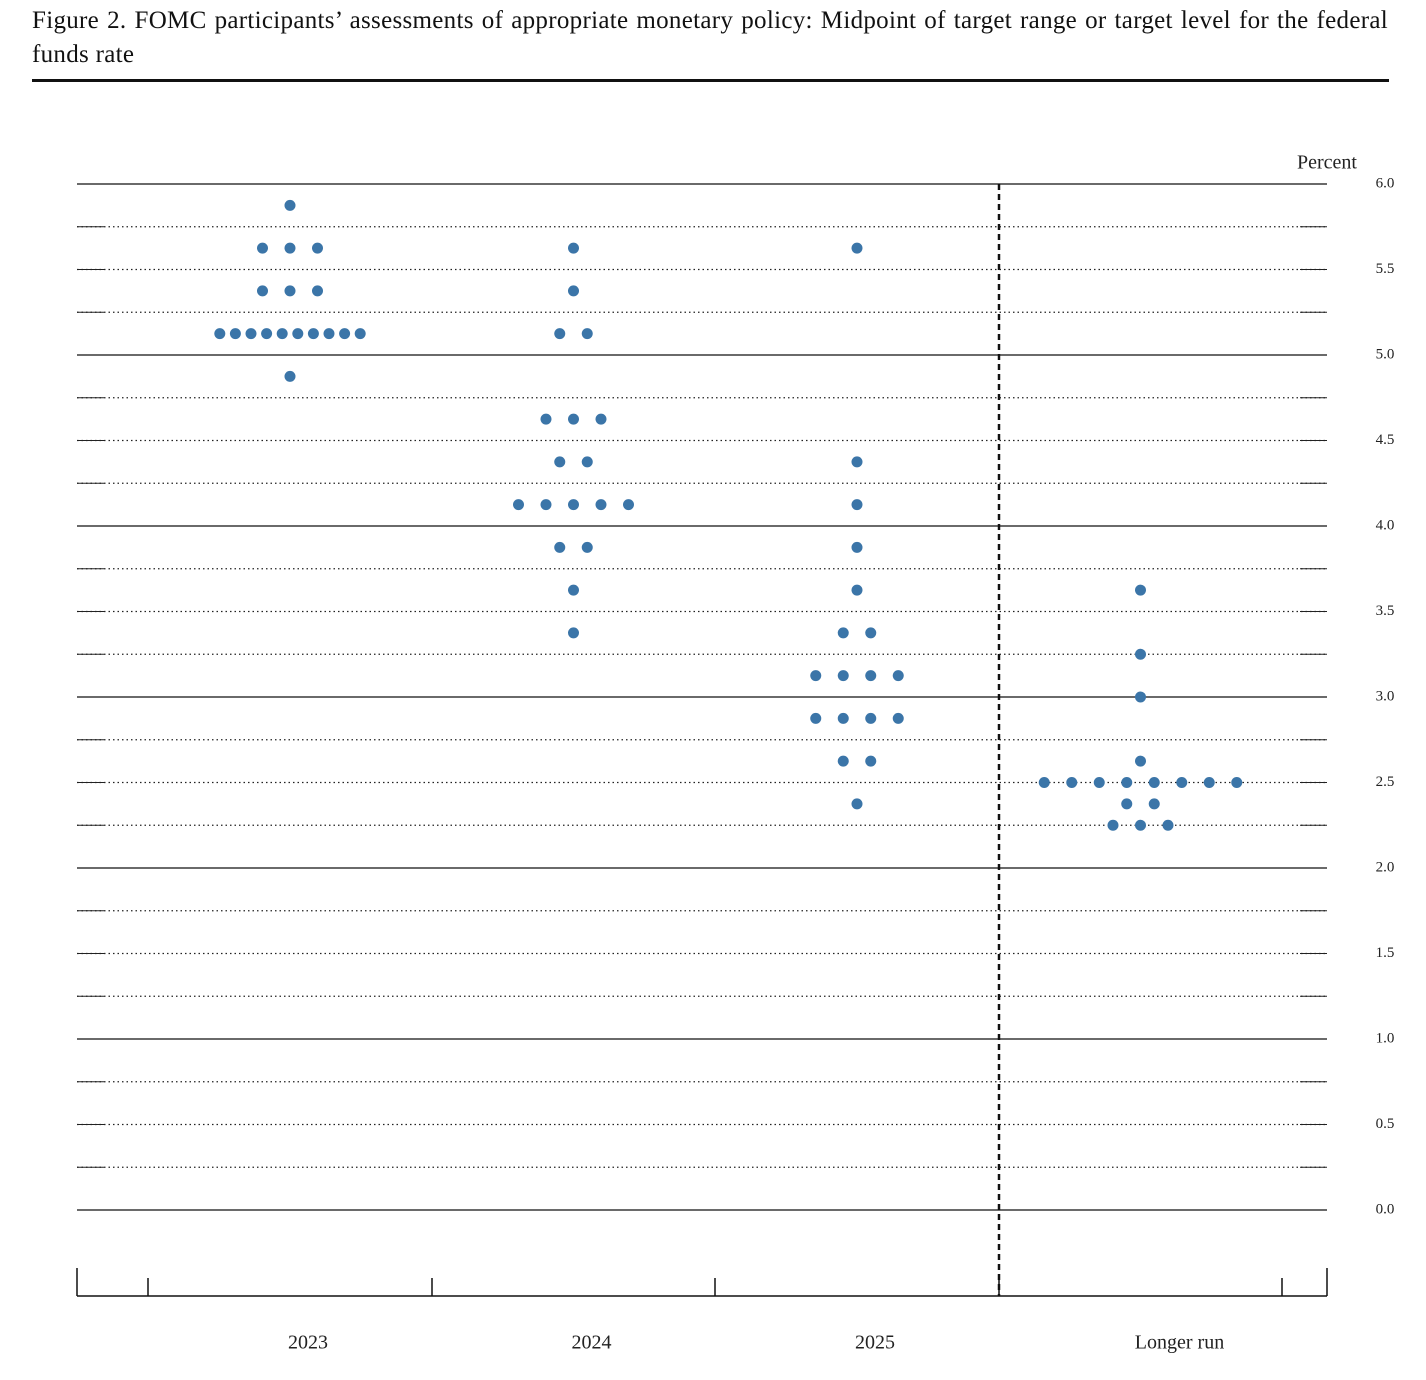  Describe the element at coordinates (1179, 1343) in the screenshot. I see `x-tick-label: Longer run` at that location.